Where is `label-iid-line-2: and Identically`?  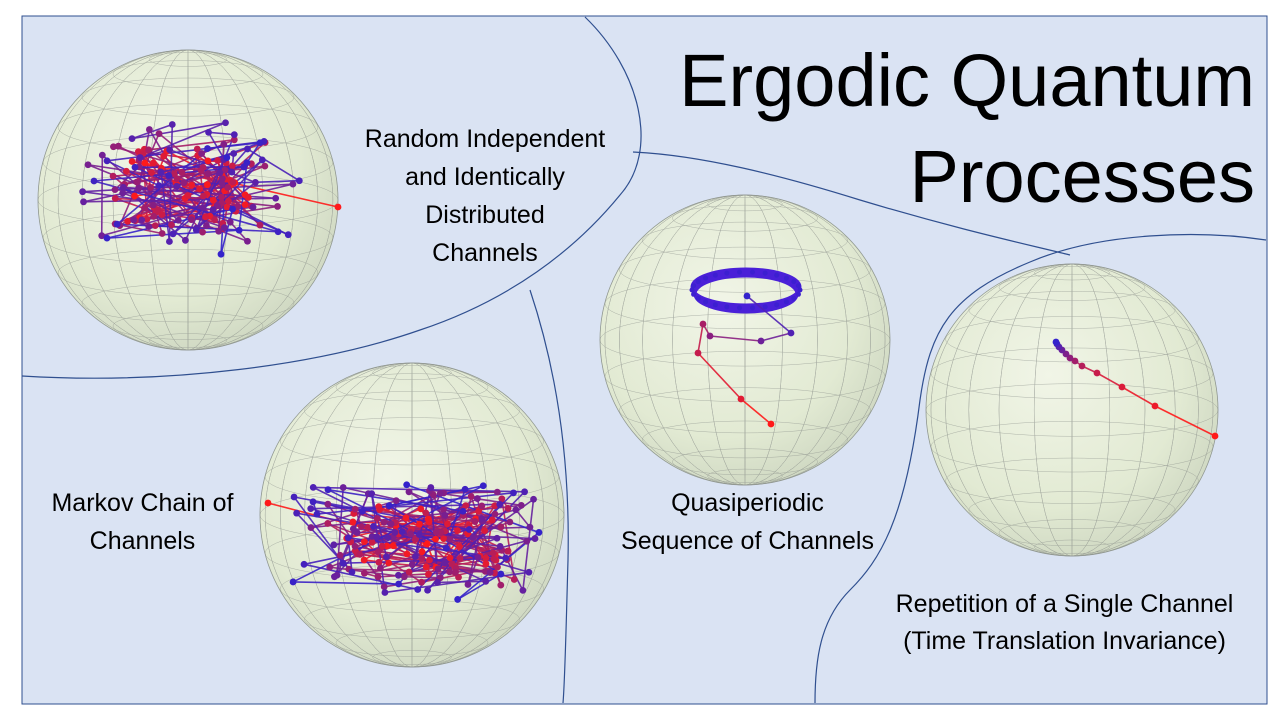
label-iid-line-2: and Identically is located at coordinates (485, 177).